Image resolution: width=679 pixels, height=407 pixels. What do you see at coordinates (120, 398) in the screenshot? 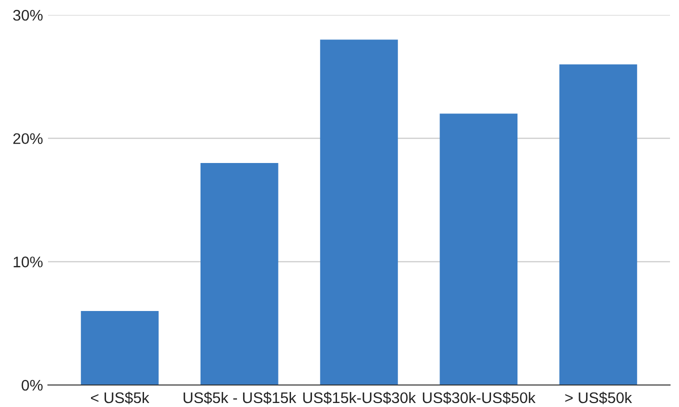
I see `x-tick-label: < US$5k` at bounding box center [120, 398].